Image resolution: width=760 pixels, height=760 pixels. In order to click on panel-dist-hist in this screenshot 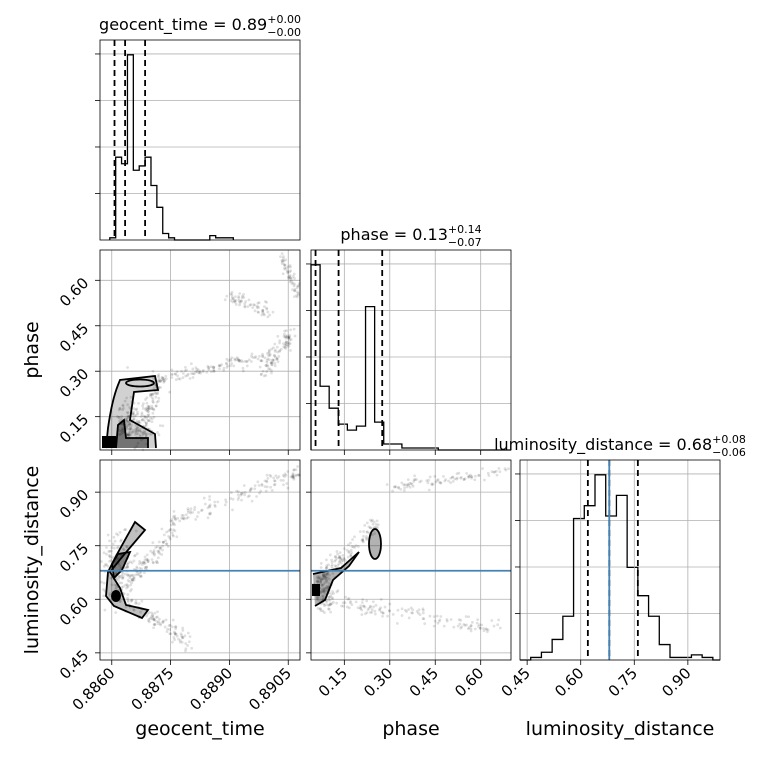, I will do `click(620, 560)`.